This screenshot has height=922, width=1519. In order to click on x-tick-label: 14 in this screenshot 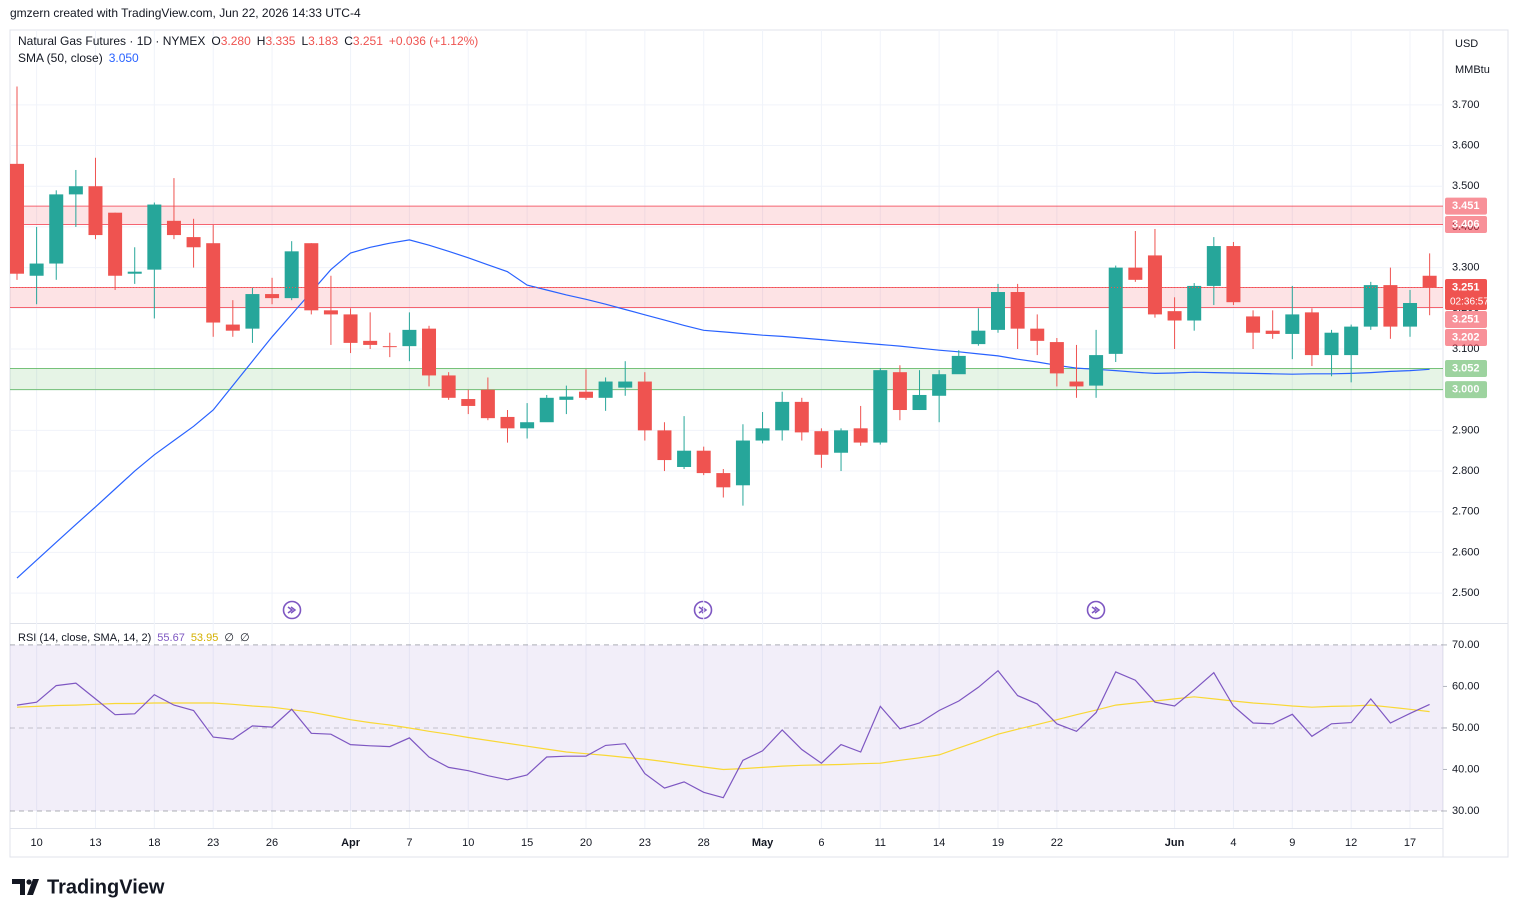, I will do `click(939, 843)`.